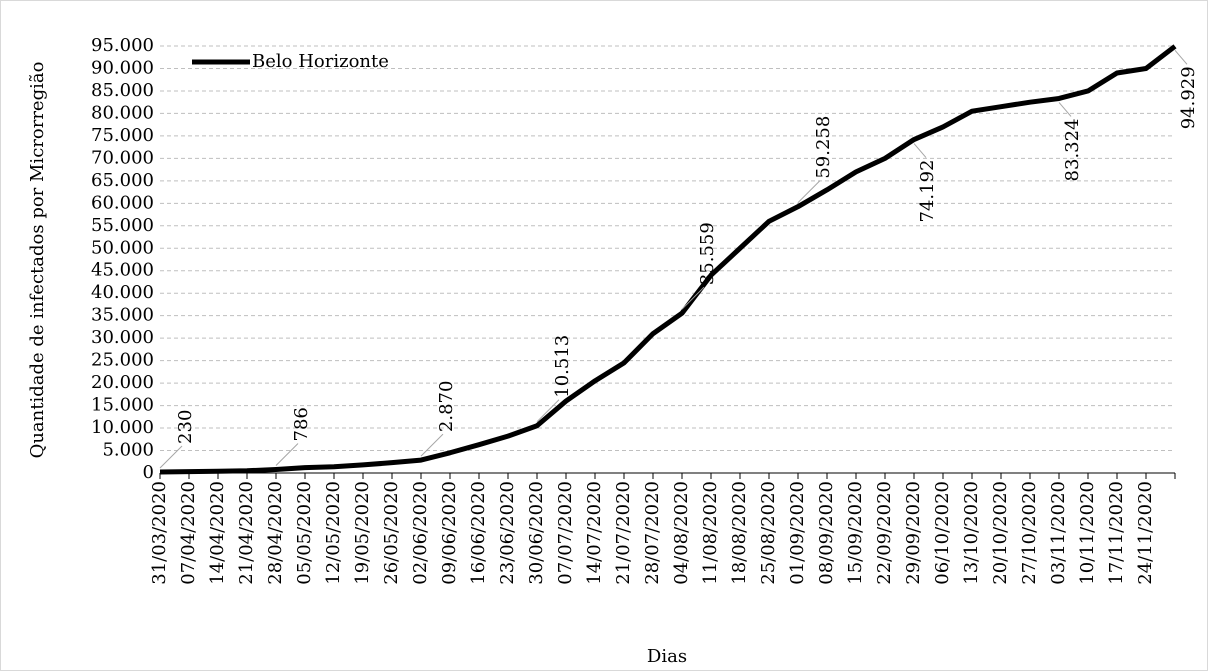 The width and height of the screenshot is (1208, 671). Describe the element at coordinates (122, 315) in the screenshot. I see `y-tick-label: 35.000` at that location.